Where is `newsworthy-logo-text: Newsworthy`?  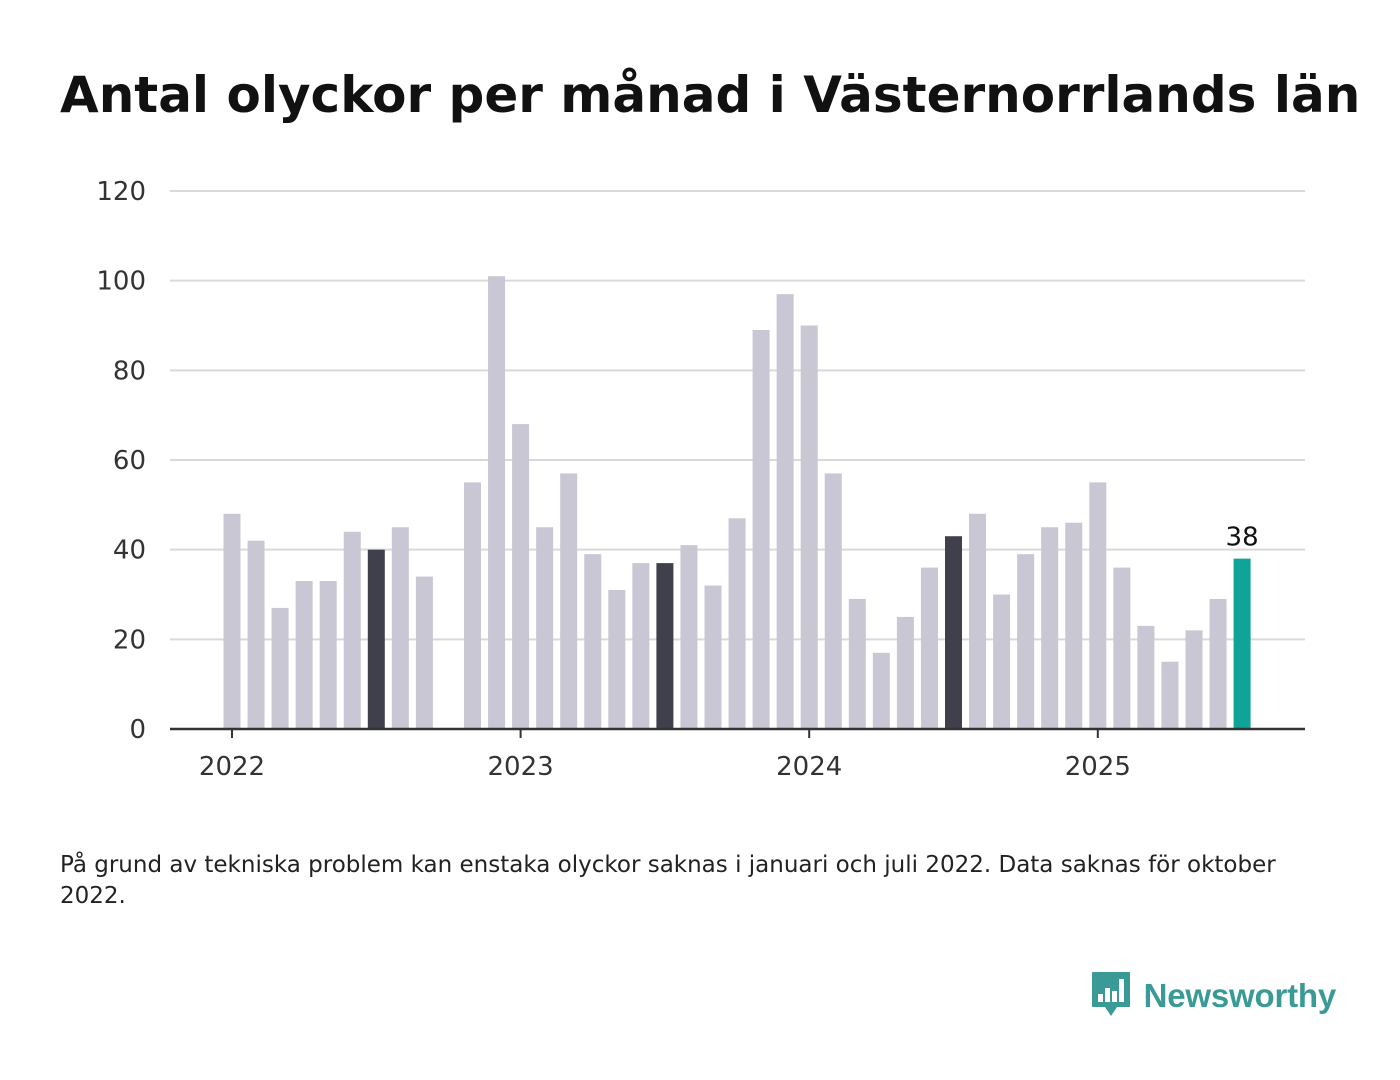 newsworthy-logo-text: Newsworthy is located at coordinates (1240, 995).